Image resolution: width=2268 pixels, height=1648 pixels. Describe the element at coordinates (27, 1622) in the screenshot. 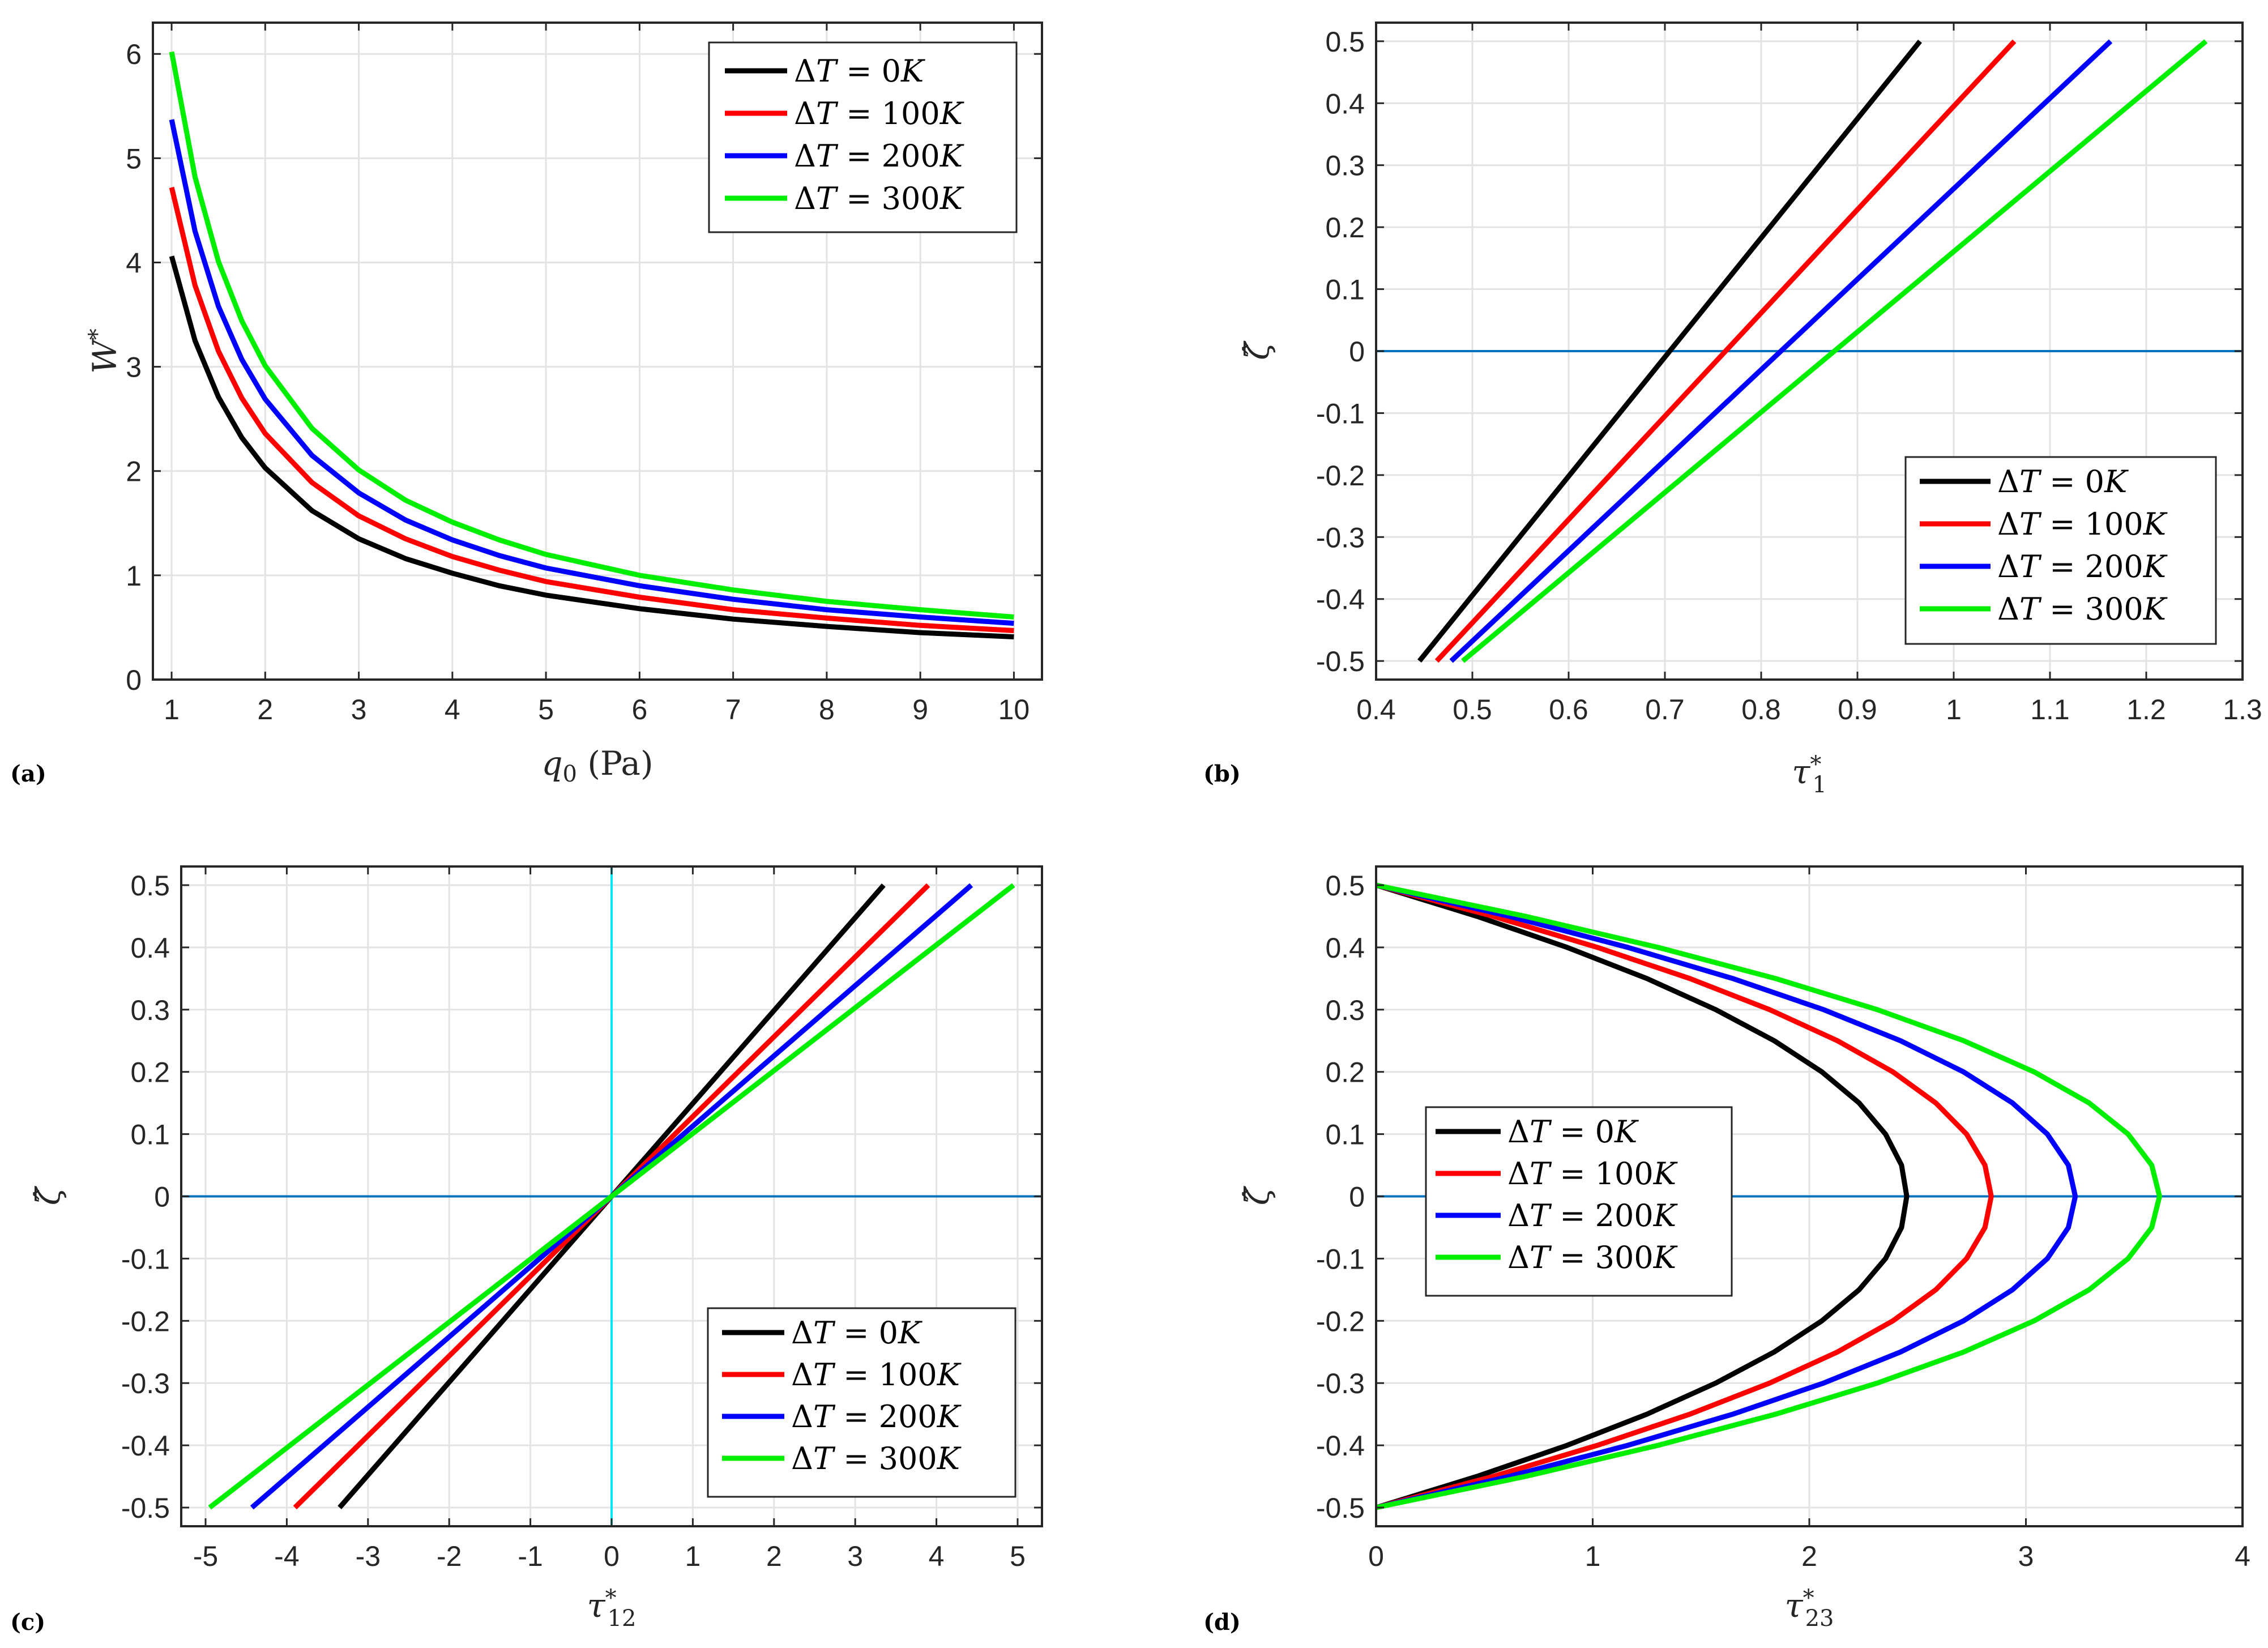

I see `panel-label: (c)` at that location.